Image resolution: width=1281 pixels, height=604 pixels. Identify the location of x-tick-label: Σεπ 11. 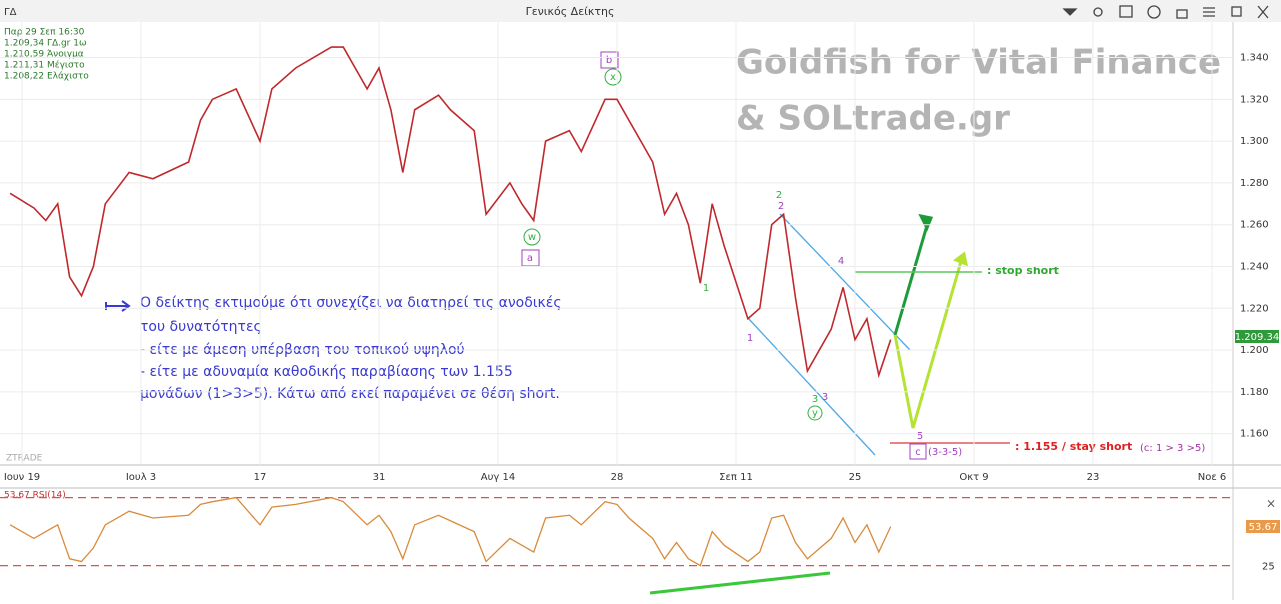
(736, 477).